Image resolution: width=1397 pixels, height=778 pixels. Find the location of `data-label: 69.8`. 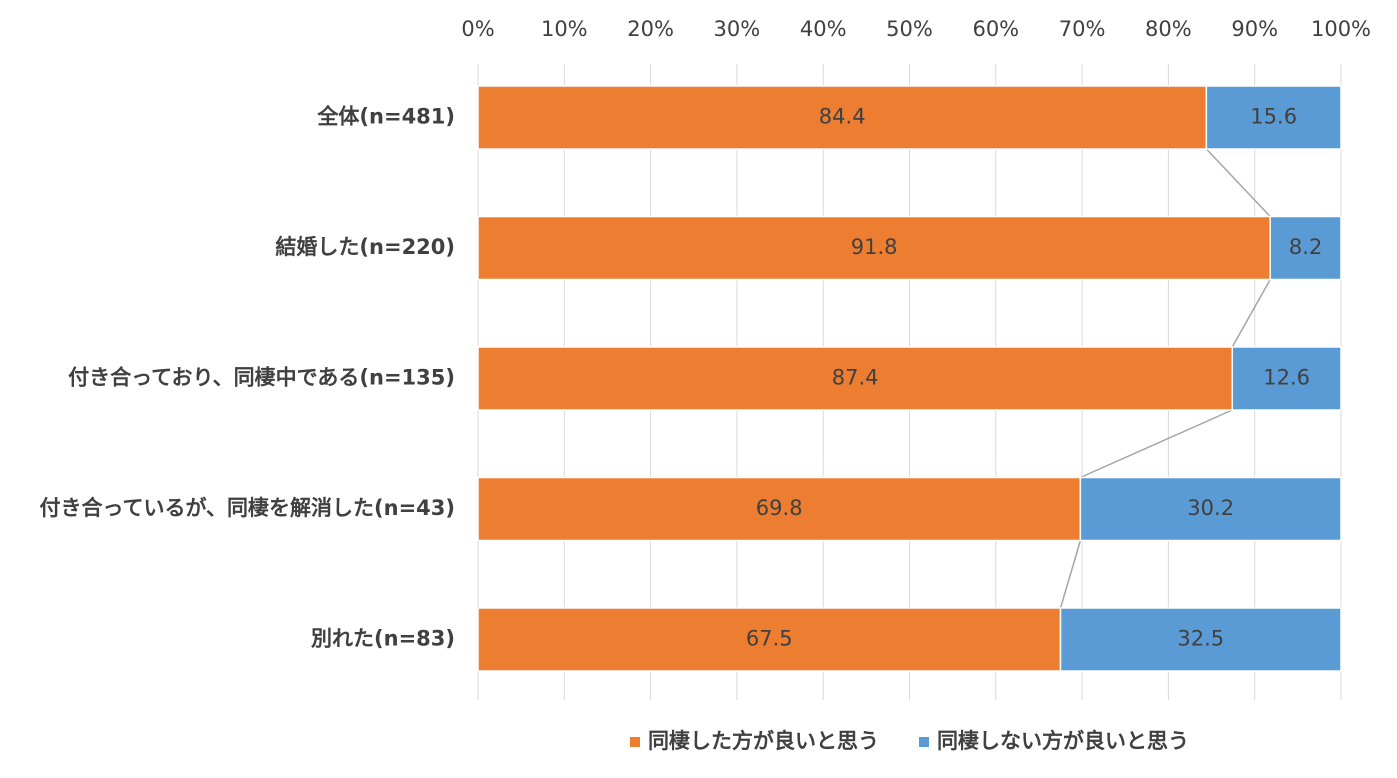

data-label: 69.8 is located at coordinates (779, 508).